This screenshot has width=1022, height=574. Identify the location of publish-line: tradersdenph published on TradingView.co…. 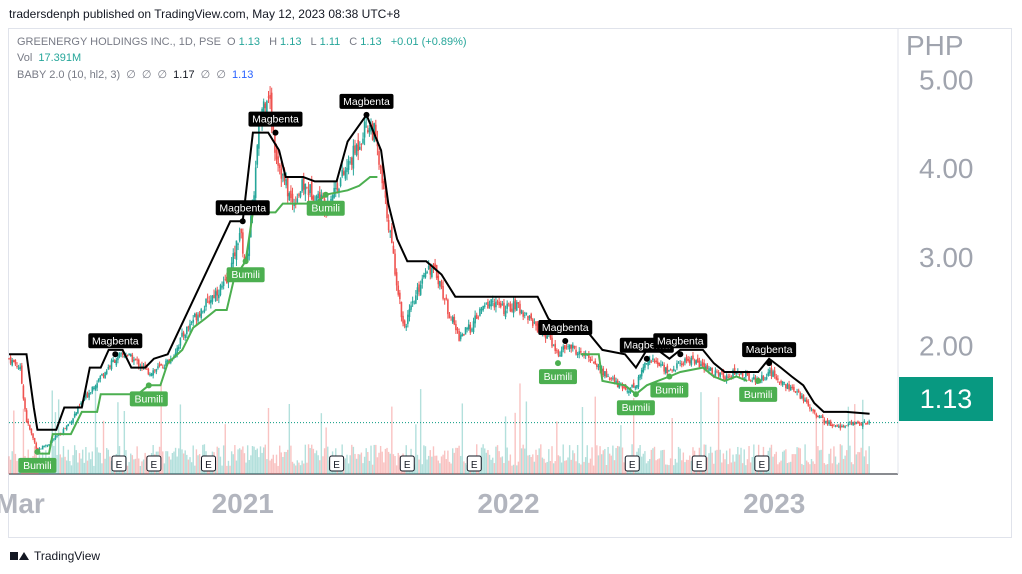
(205, 14).